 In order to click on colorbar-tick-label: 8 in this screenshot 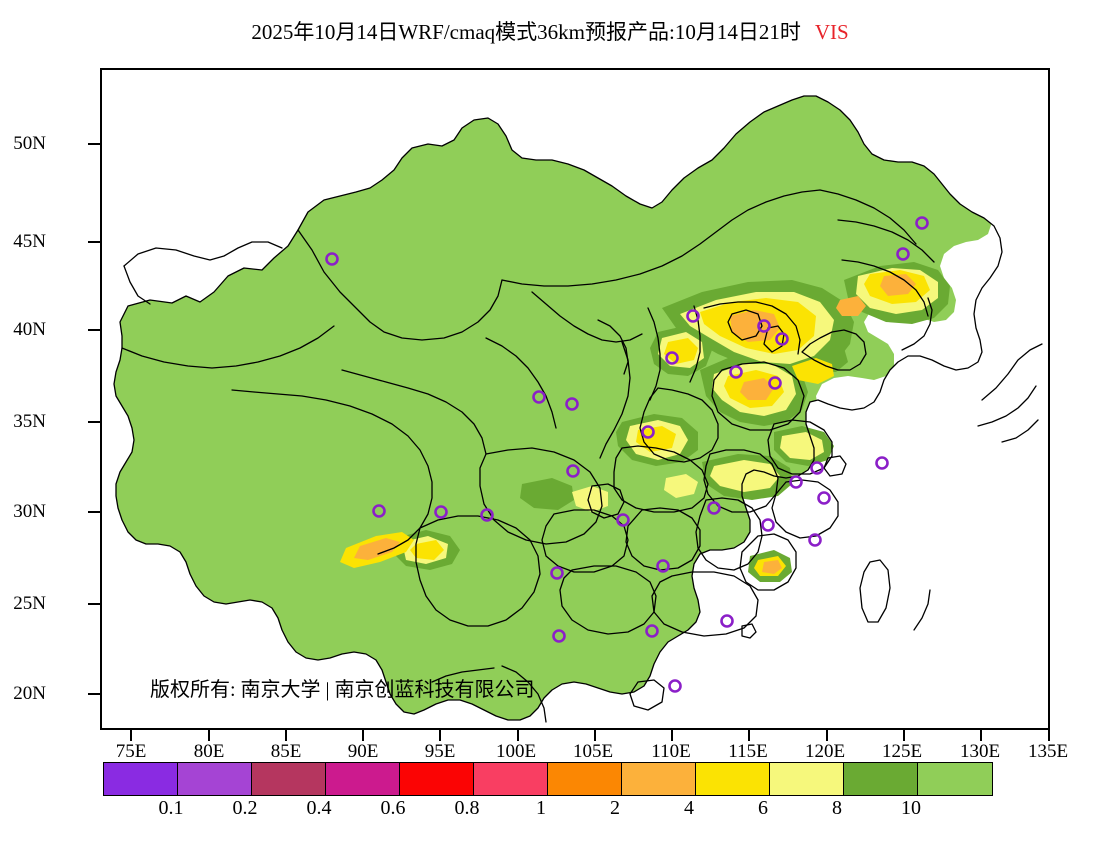, I will do `click(837, 808)`.